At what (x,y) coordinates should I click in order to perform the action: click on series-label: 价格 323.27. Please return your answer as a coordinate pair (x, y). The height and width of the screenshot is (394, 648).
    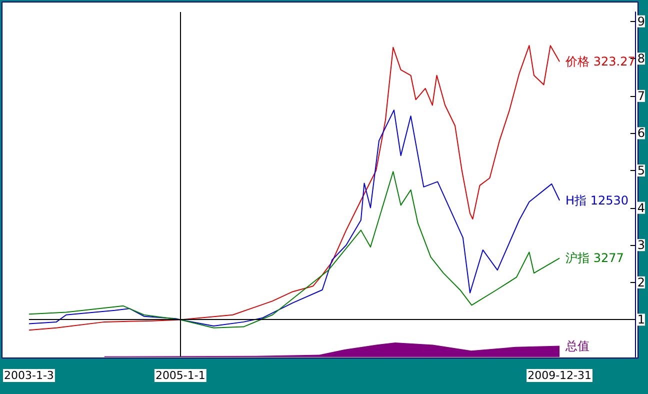
    Looking at the image, I should click on (600, 61).